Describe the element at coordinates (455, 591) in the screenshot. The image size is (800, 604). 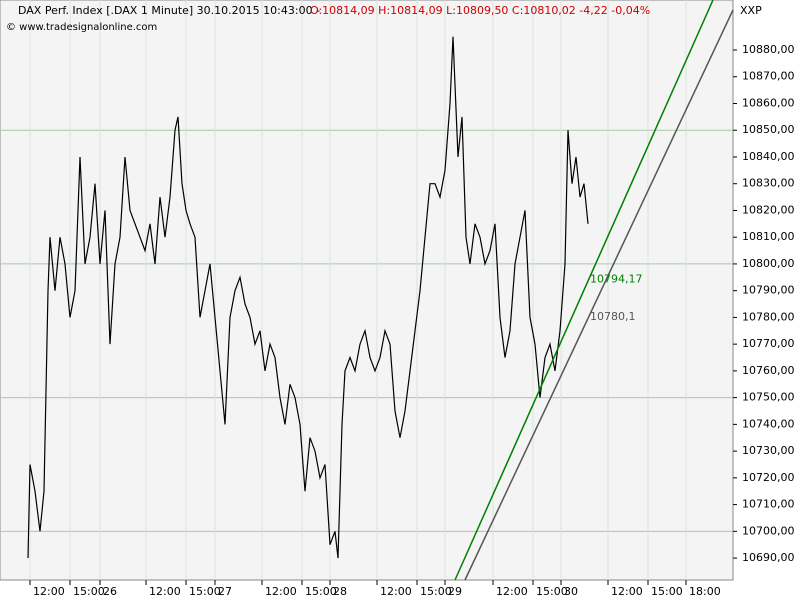
I see `x-tick-label: 29` at that location.